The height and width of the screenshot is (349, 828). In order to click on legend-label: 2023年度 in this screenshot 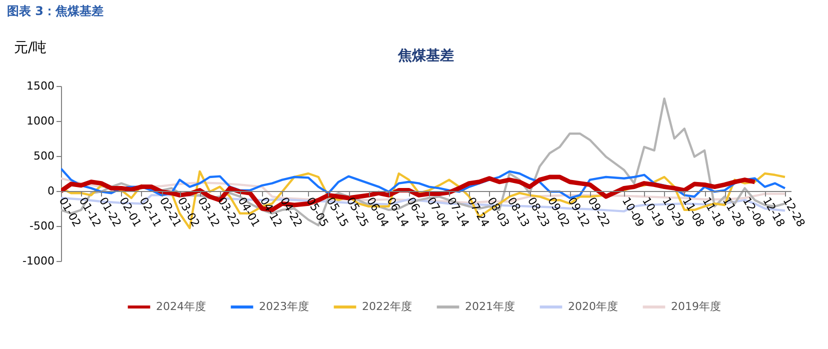, I will do `click(284, 306)`.